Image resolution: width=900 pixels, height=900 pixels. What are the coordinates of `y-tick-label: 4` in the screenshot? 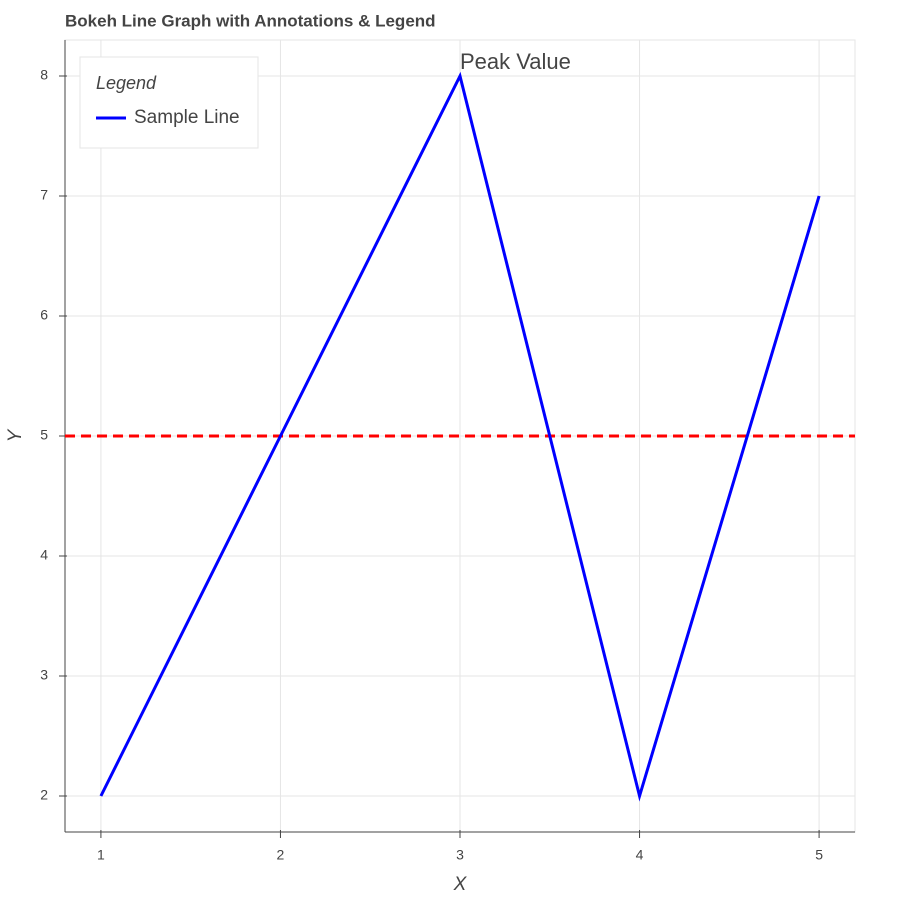 It's located at (44, 555).